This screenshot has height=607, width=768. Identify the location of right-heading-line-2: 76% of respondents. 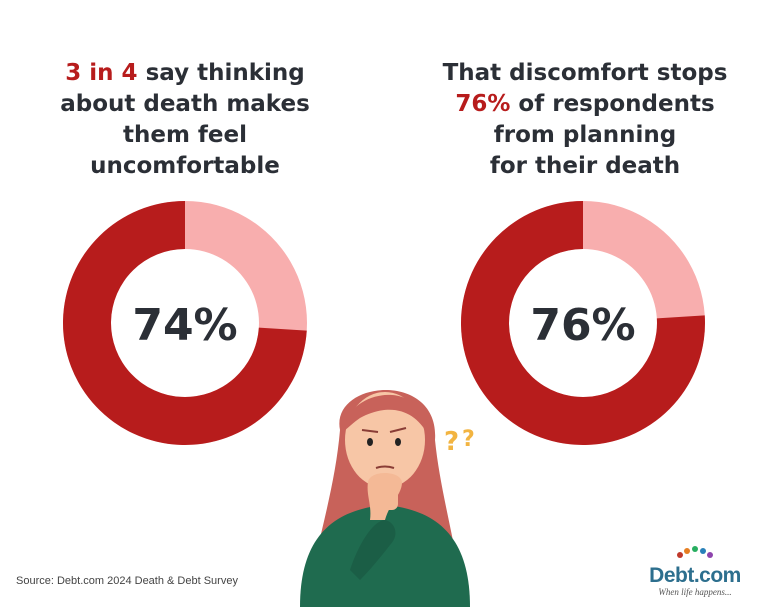
(585, 104).